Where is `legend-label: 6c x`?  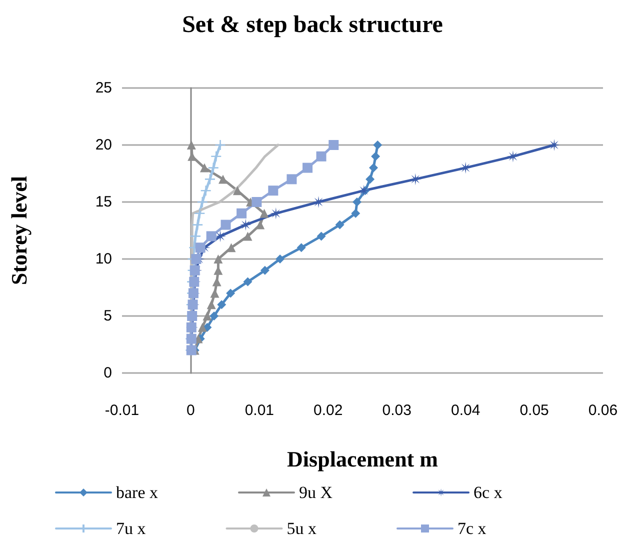 legend-label: 6c x is located at coordinates (488, 492).